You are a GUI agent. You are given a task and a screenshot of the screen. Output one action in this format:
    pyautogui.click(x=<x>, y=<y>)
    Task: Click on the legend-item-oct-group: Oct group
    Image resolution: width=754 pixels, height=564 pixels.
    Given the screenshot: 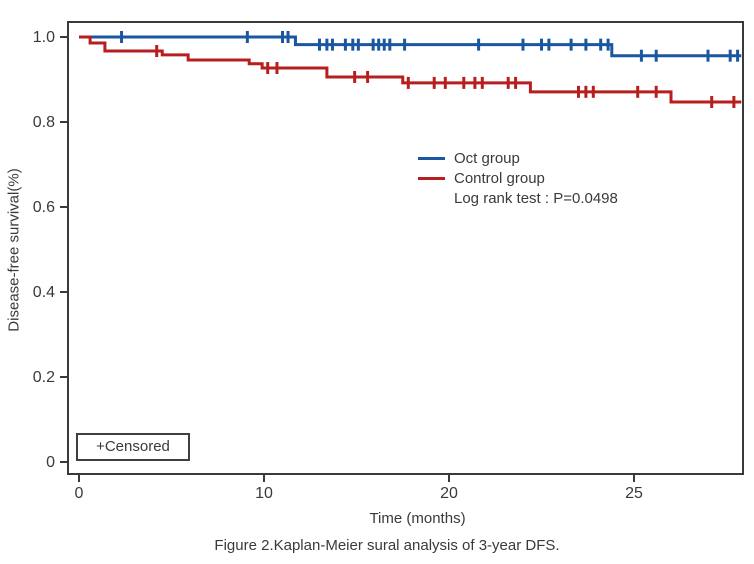 What is the action you would take?
    pyautogui.click(x=518, y=158)
    